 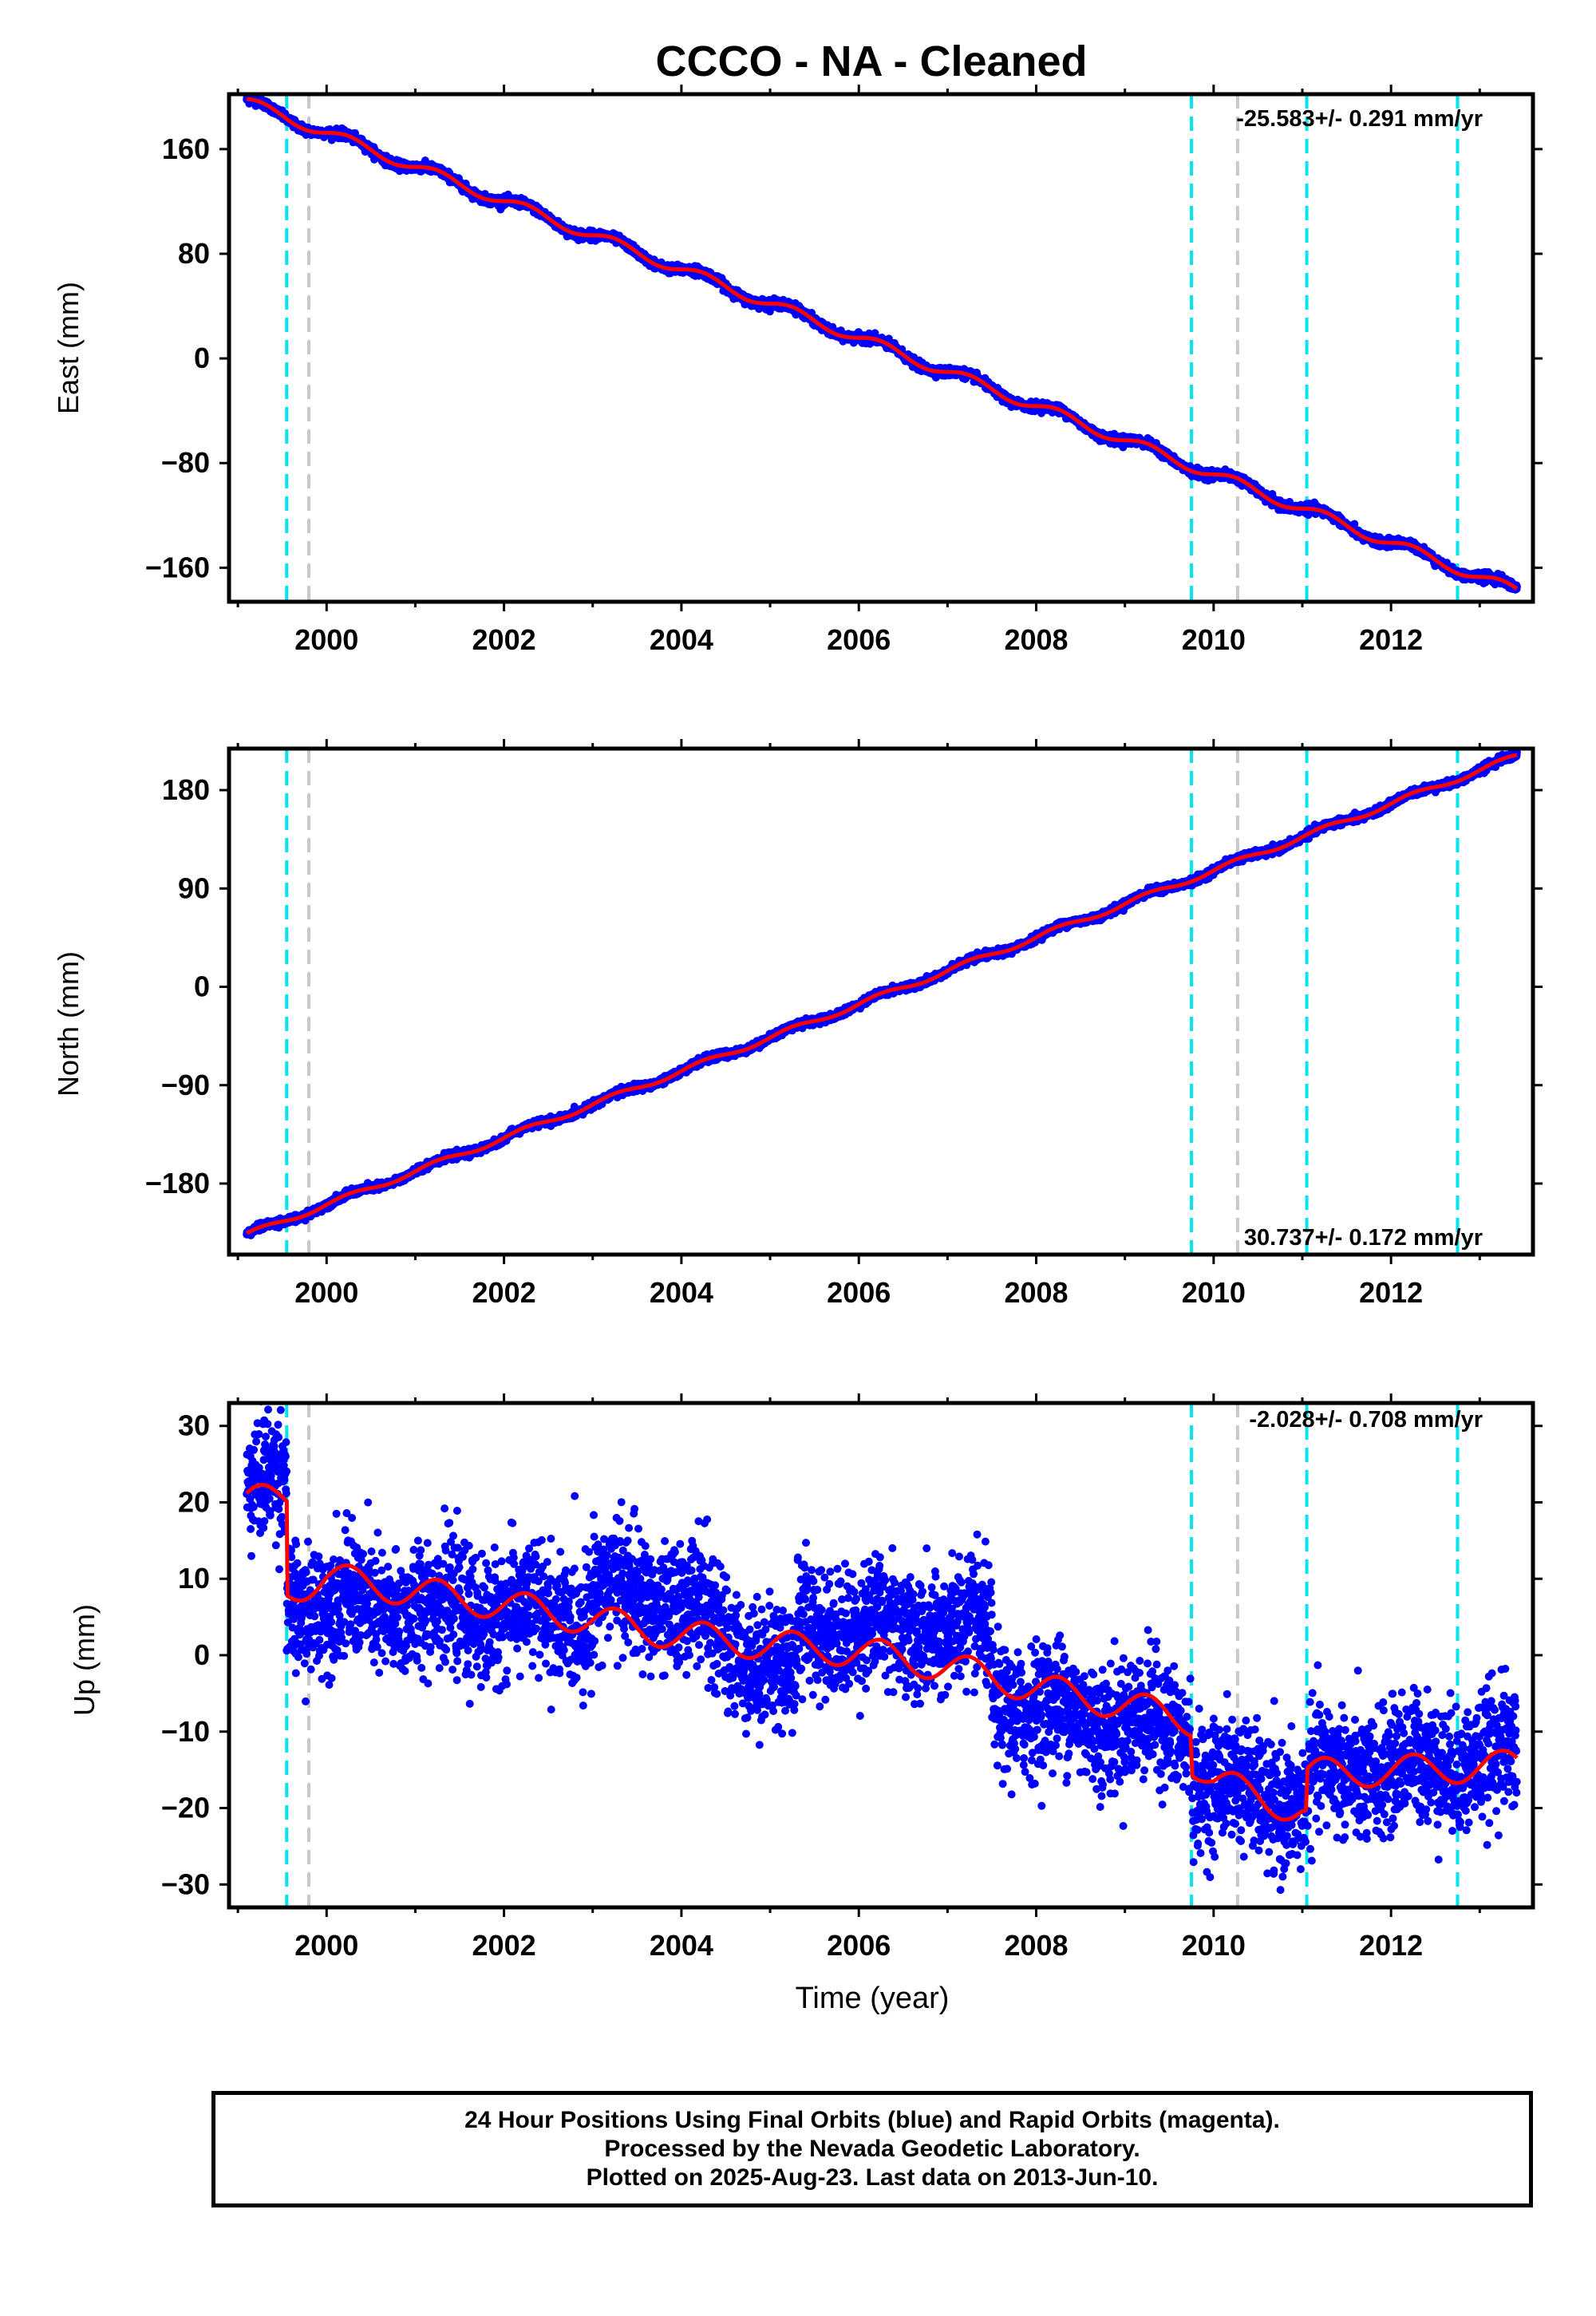 I want to click on east-x-tick-label: 2008, so click(x=1036, y=639).